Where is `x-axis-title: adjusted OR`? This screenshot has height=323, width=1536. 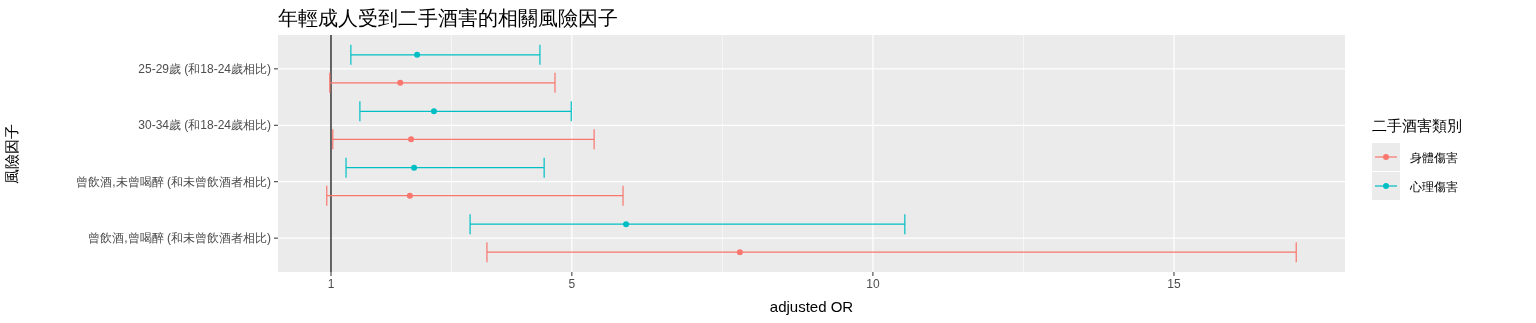 x-axis-title: adjusted OR is located at coordinates (811, 306).